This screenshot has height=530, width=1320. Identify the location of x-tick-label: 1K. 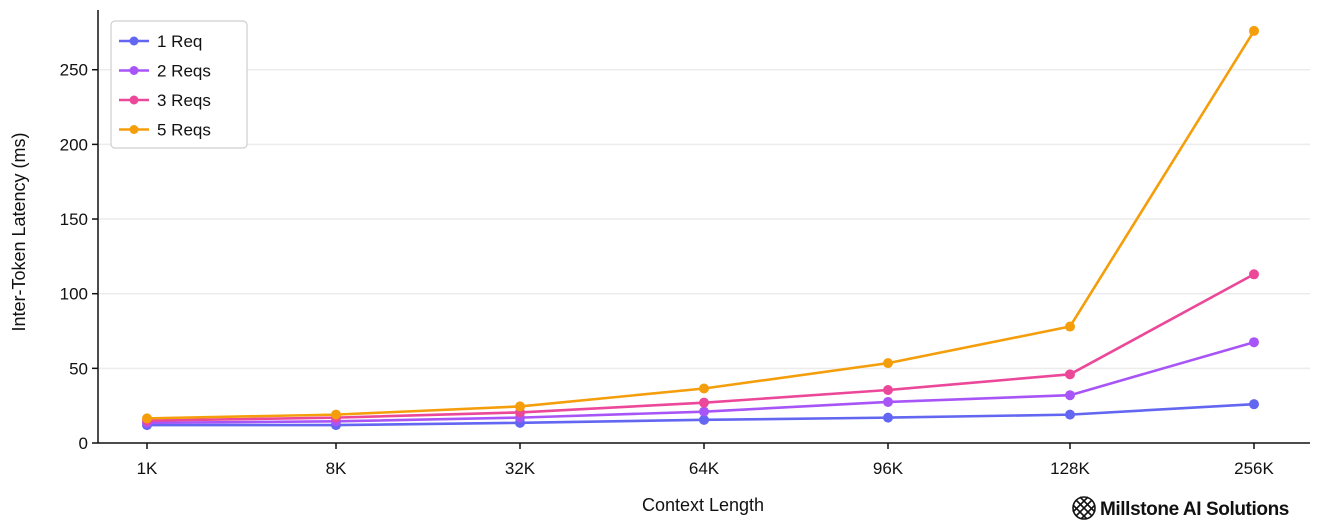
(147, 468).